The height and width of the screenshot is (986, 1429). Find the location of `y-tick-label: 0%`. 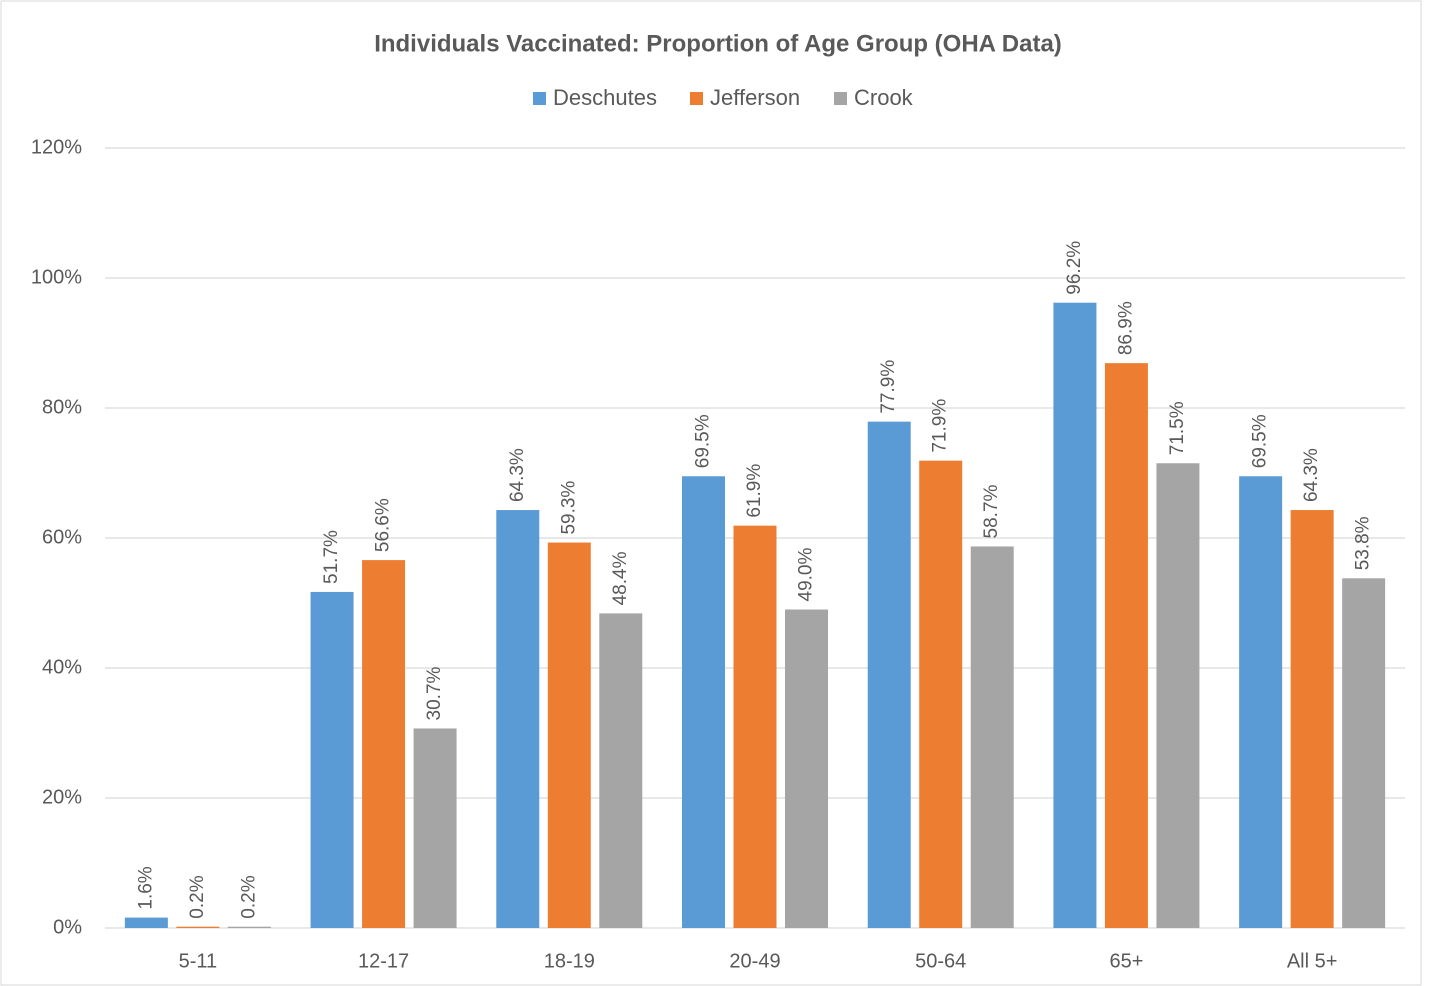

y-tick-label: 0% is located at coordinates (67, 927).